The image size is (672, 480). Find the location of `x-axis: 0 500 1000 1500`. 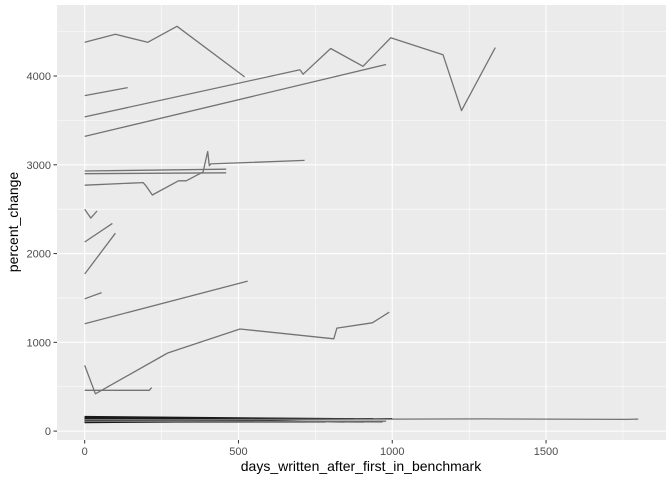

x-axis: 0 500 1000 1500 is located at coordinates (320, 449).